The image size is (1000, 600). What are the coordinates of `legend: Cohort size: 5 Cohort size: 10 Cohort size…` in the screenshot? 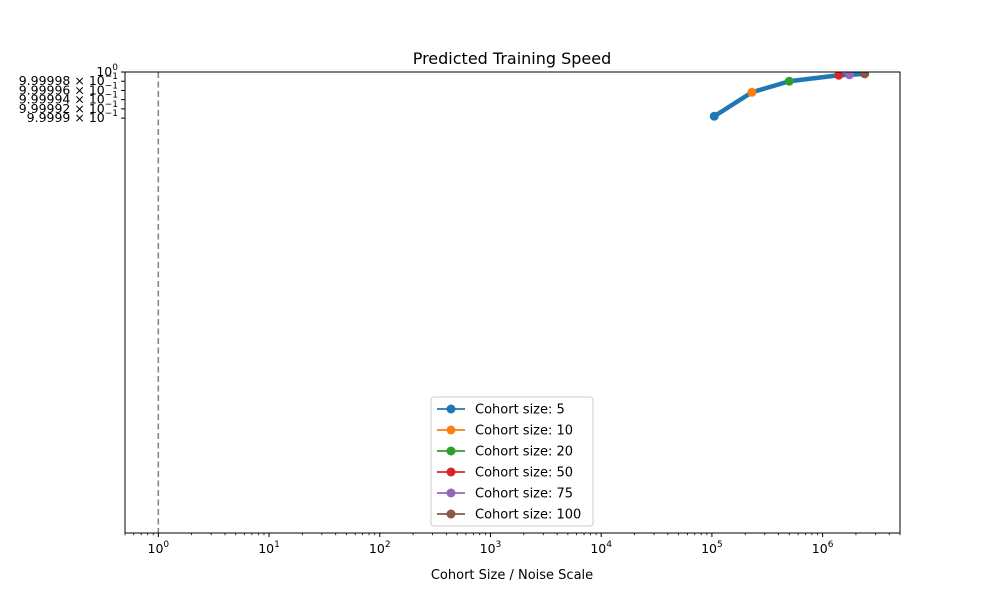 It's located at (512, 461).